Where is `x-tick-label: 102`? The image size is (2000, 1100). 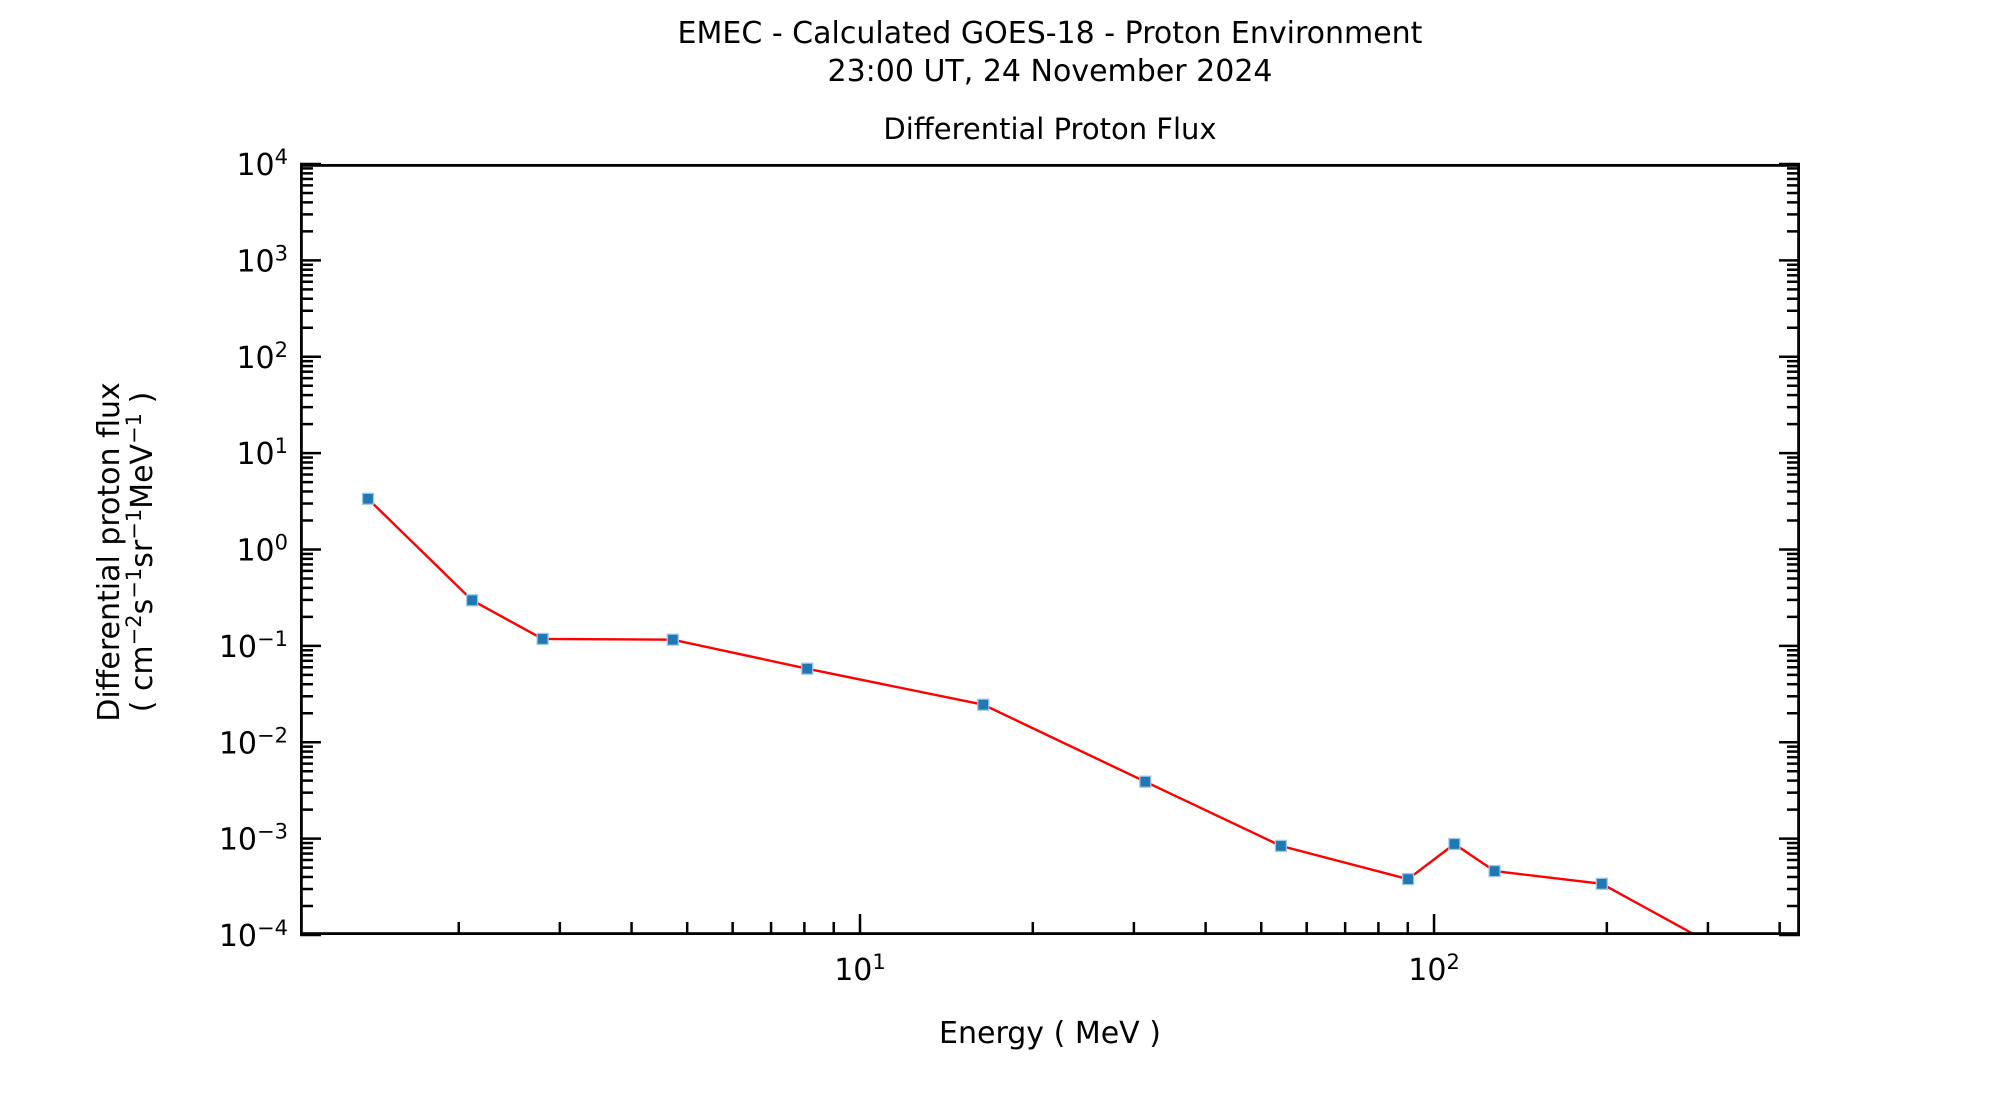 x-tick-label: 102 is located at coordinates (1434, 969).